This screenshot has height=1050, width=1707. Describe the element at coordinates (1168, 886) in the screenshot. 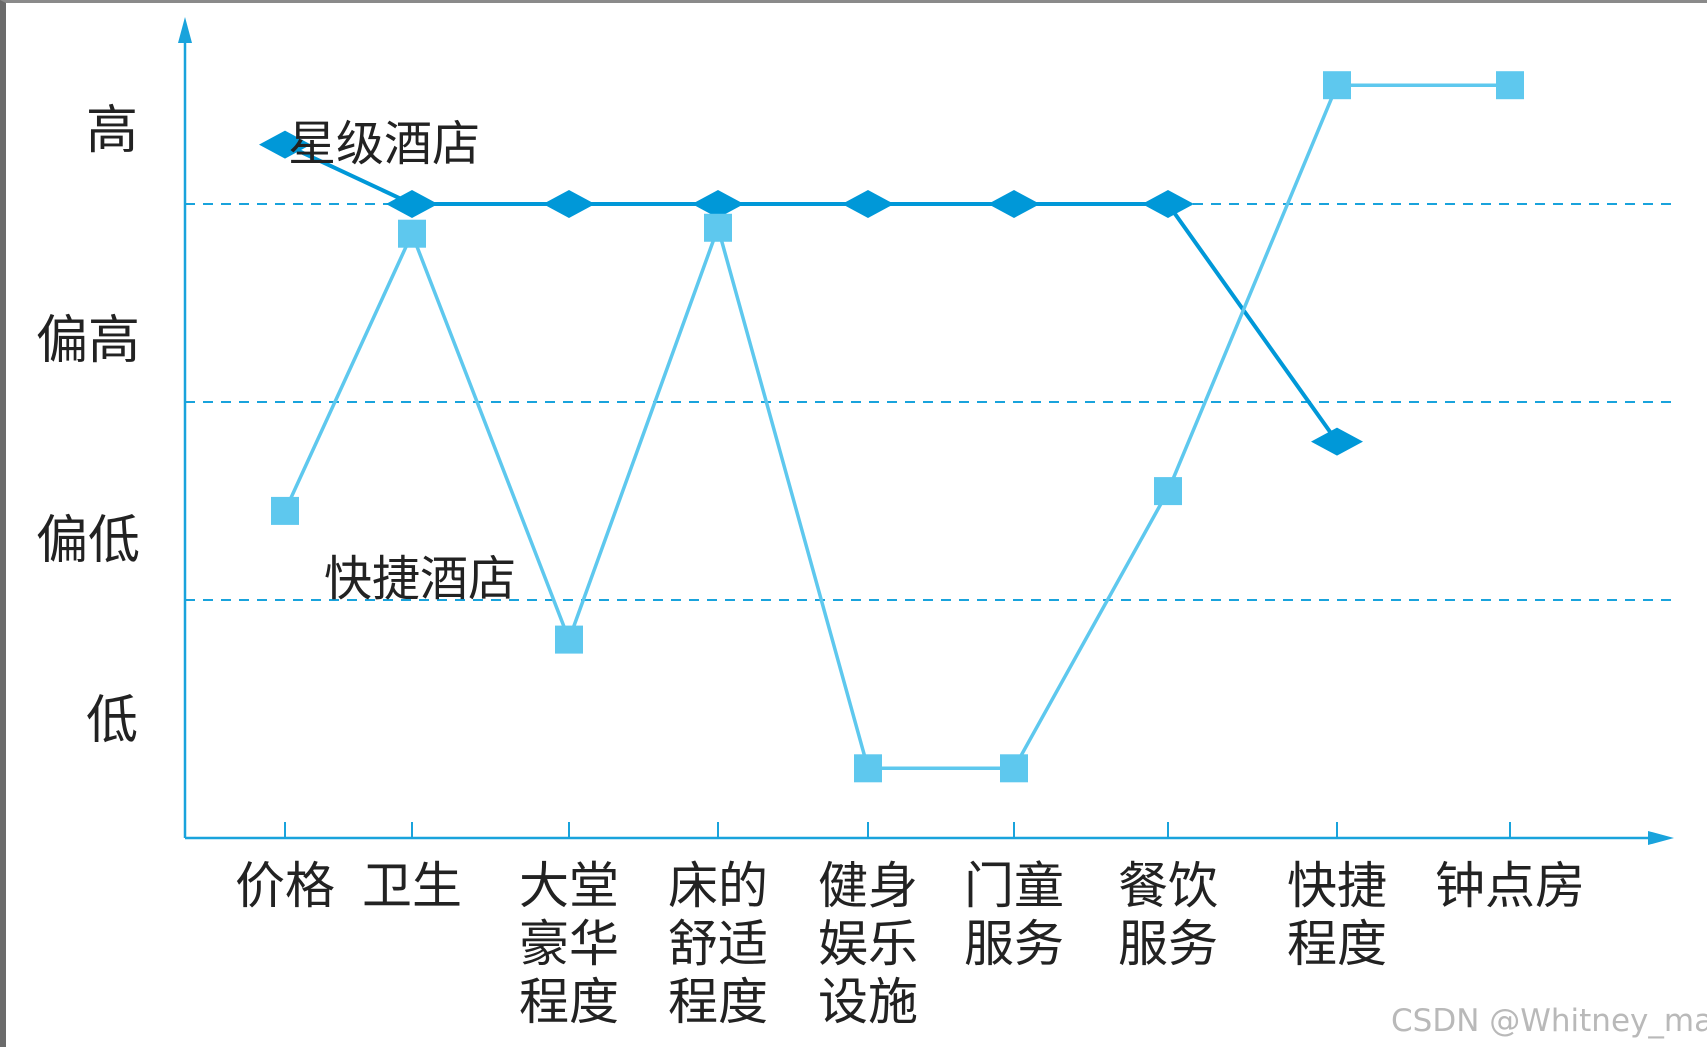

I see `x-tick-label: 餐饮` at that location.